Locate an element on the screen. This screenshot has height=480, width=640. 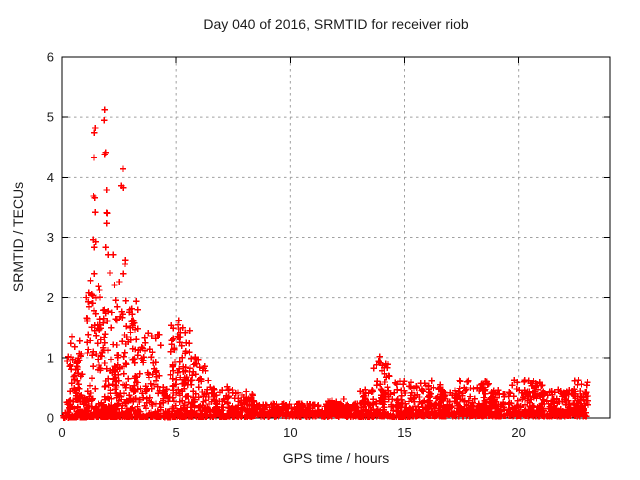
y-tick-label: 4 is located at coordinates (50, 177).